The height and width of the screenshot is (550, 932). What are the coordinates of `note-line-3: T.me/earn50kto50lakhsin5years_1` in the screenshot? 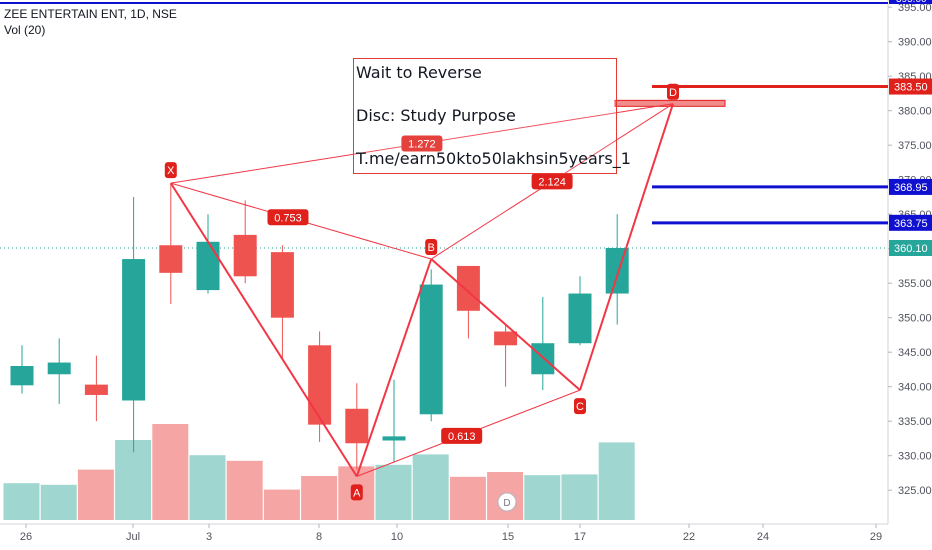 It's located at (493, 158).